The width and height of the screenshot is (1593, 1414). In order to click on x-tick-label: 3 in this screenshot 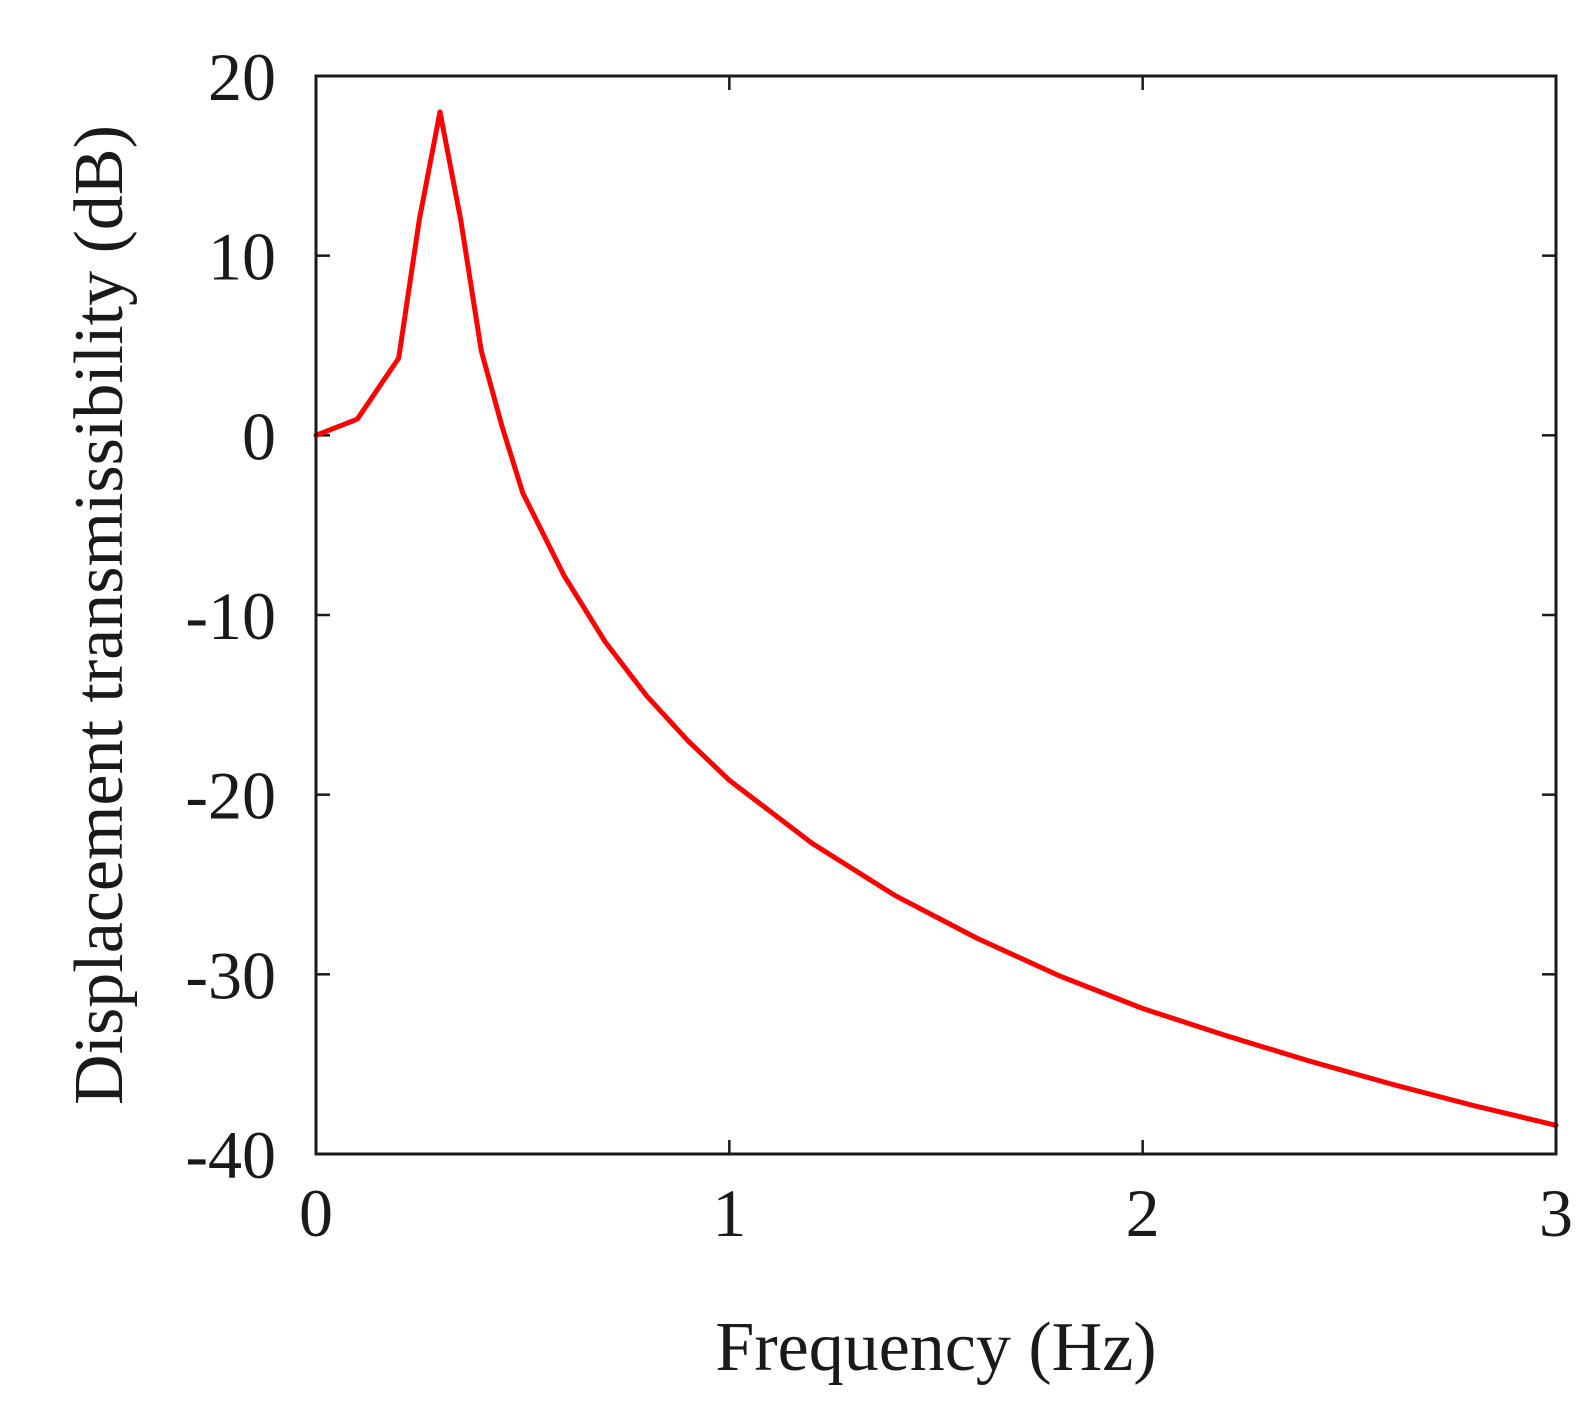, I will do `click(1556, 1213)`.